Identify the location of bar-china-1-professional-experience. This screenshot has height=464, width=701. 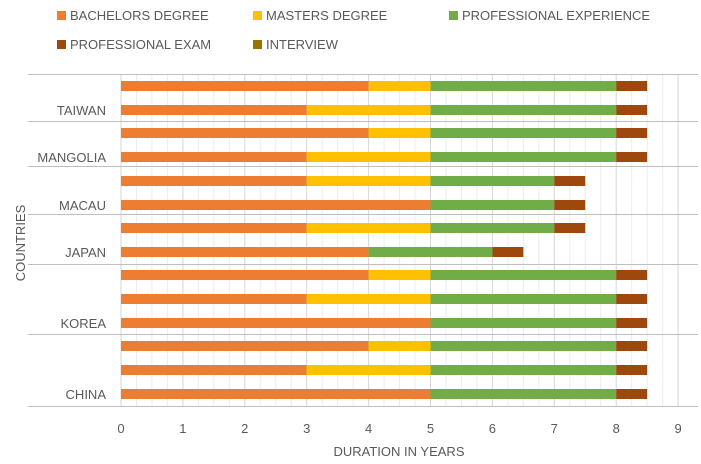
(523, 346).